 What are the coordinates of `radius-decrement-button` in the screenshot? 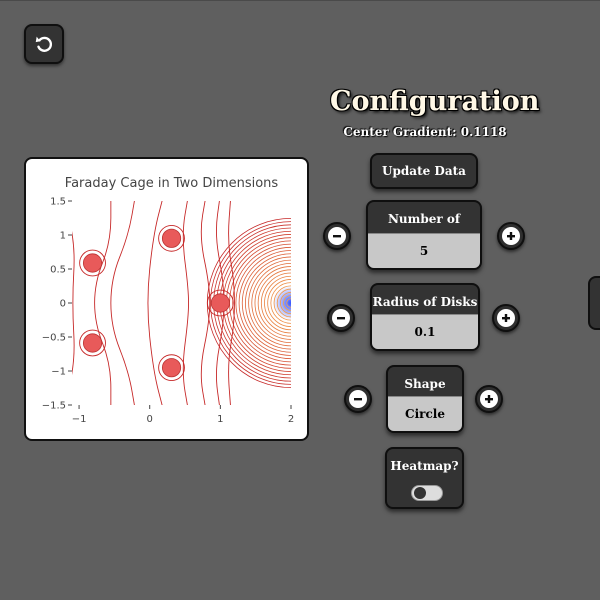 It's located at (341, 318).